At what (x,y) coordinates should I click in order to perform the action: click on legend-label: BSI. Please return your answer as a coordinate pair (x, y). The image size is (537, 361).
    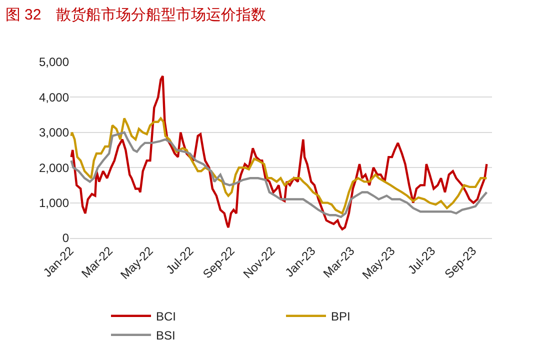
    Looking at the image, I should click on (166, 335).